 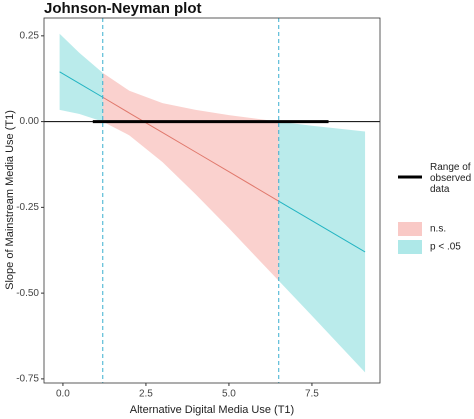 What do you see at coordinates (10, 200) in the screenshot?
I see `y-axis-label: Slope of Mainstream Media Use (T1)` at bounding box center [10, 200].